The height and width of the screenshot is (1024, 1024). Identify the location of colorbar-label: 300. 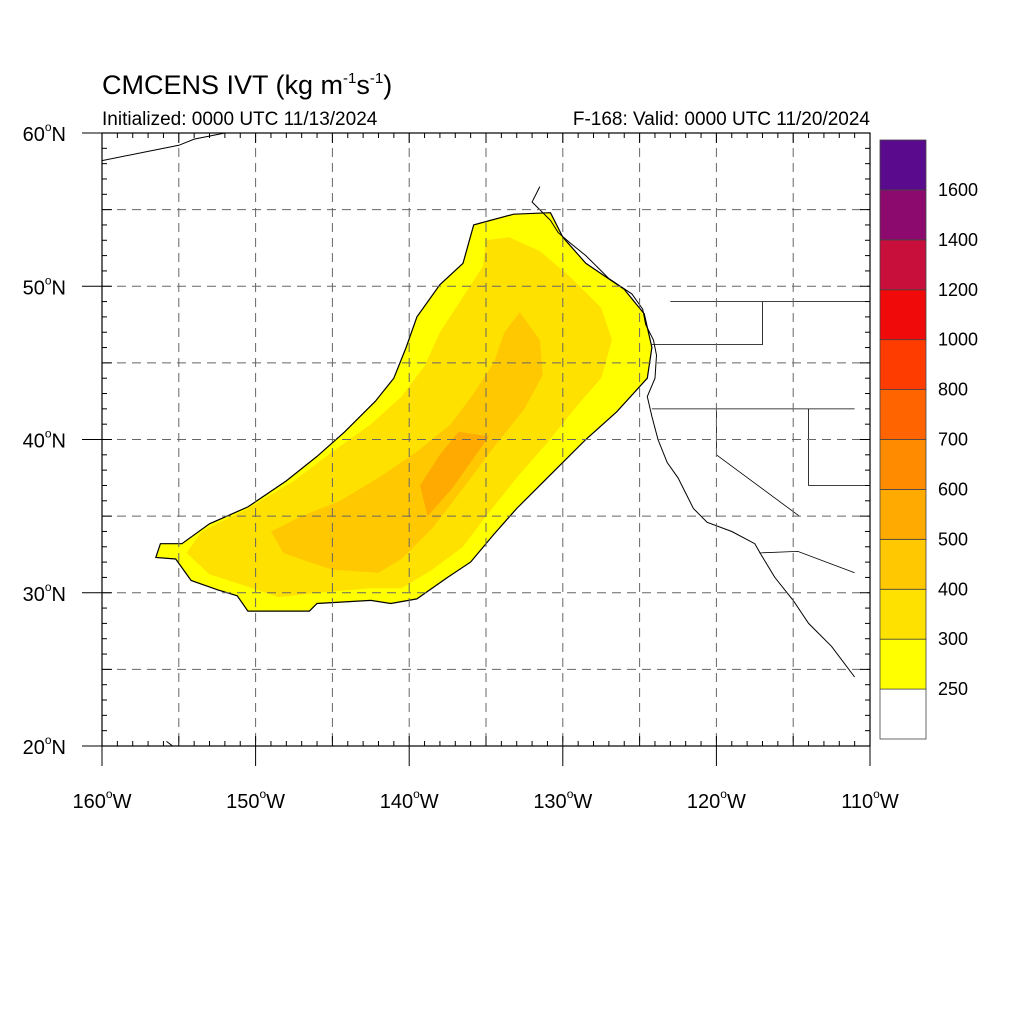
(953, 639).